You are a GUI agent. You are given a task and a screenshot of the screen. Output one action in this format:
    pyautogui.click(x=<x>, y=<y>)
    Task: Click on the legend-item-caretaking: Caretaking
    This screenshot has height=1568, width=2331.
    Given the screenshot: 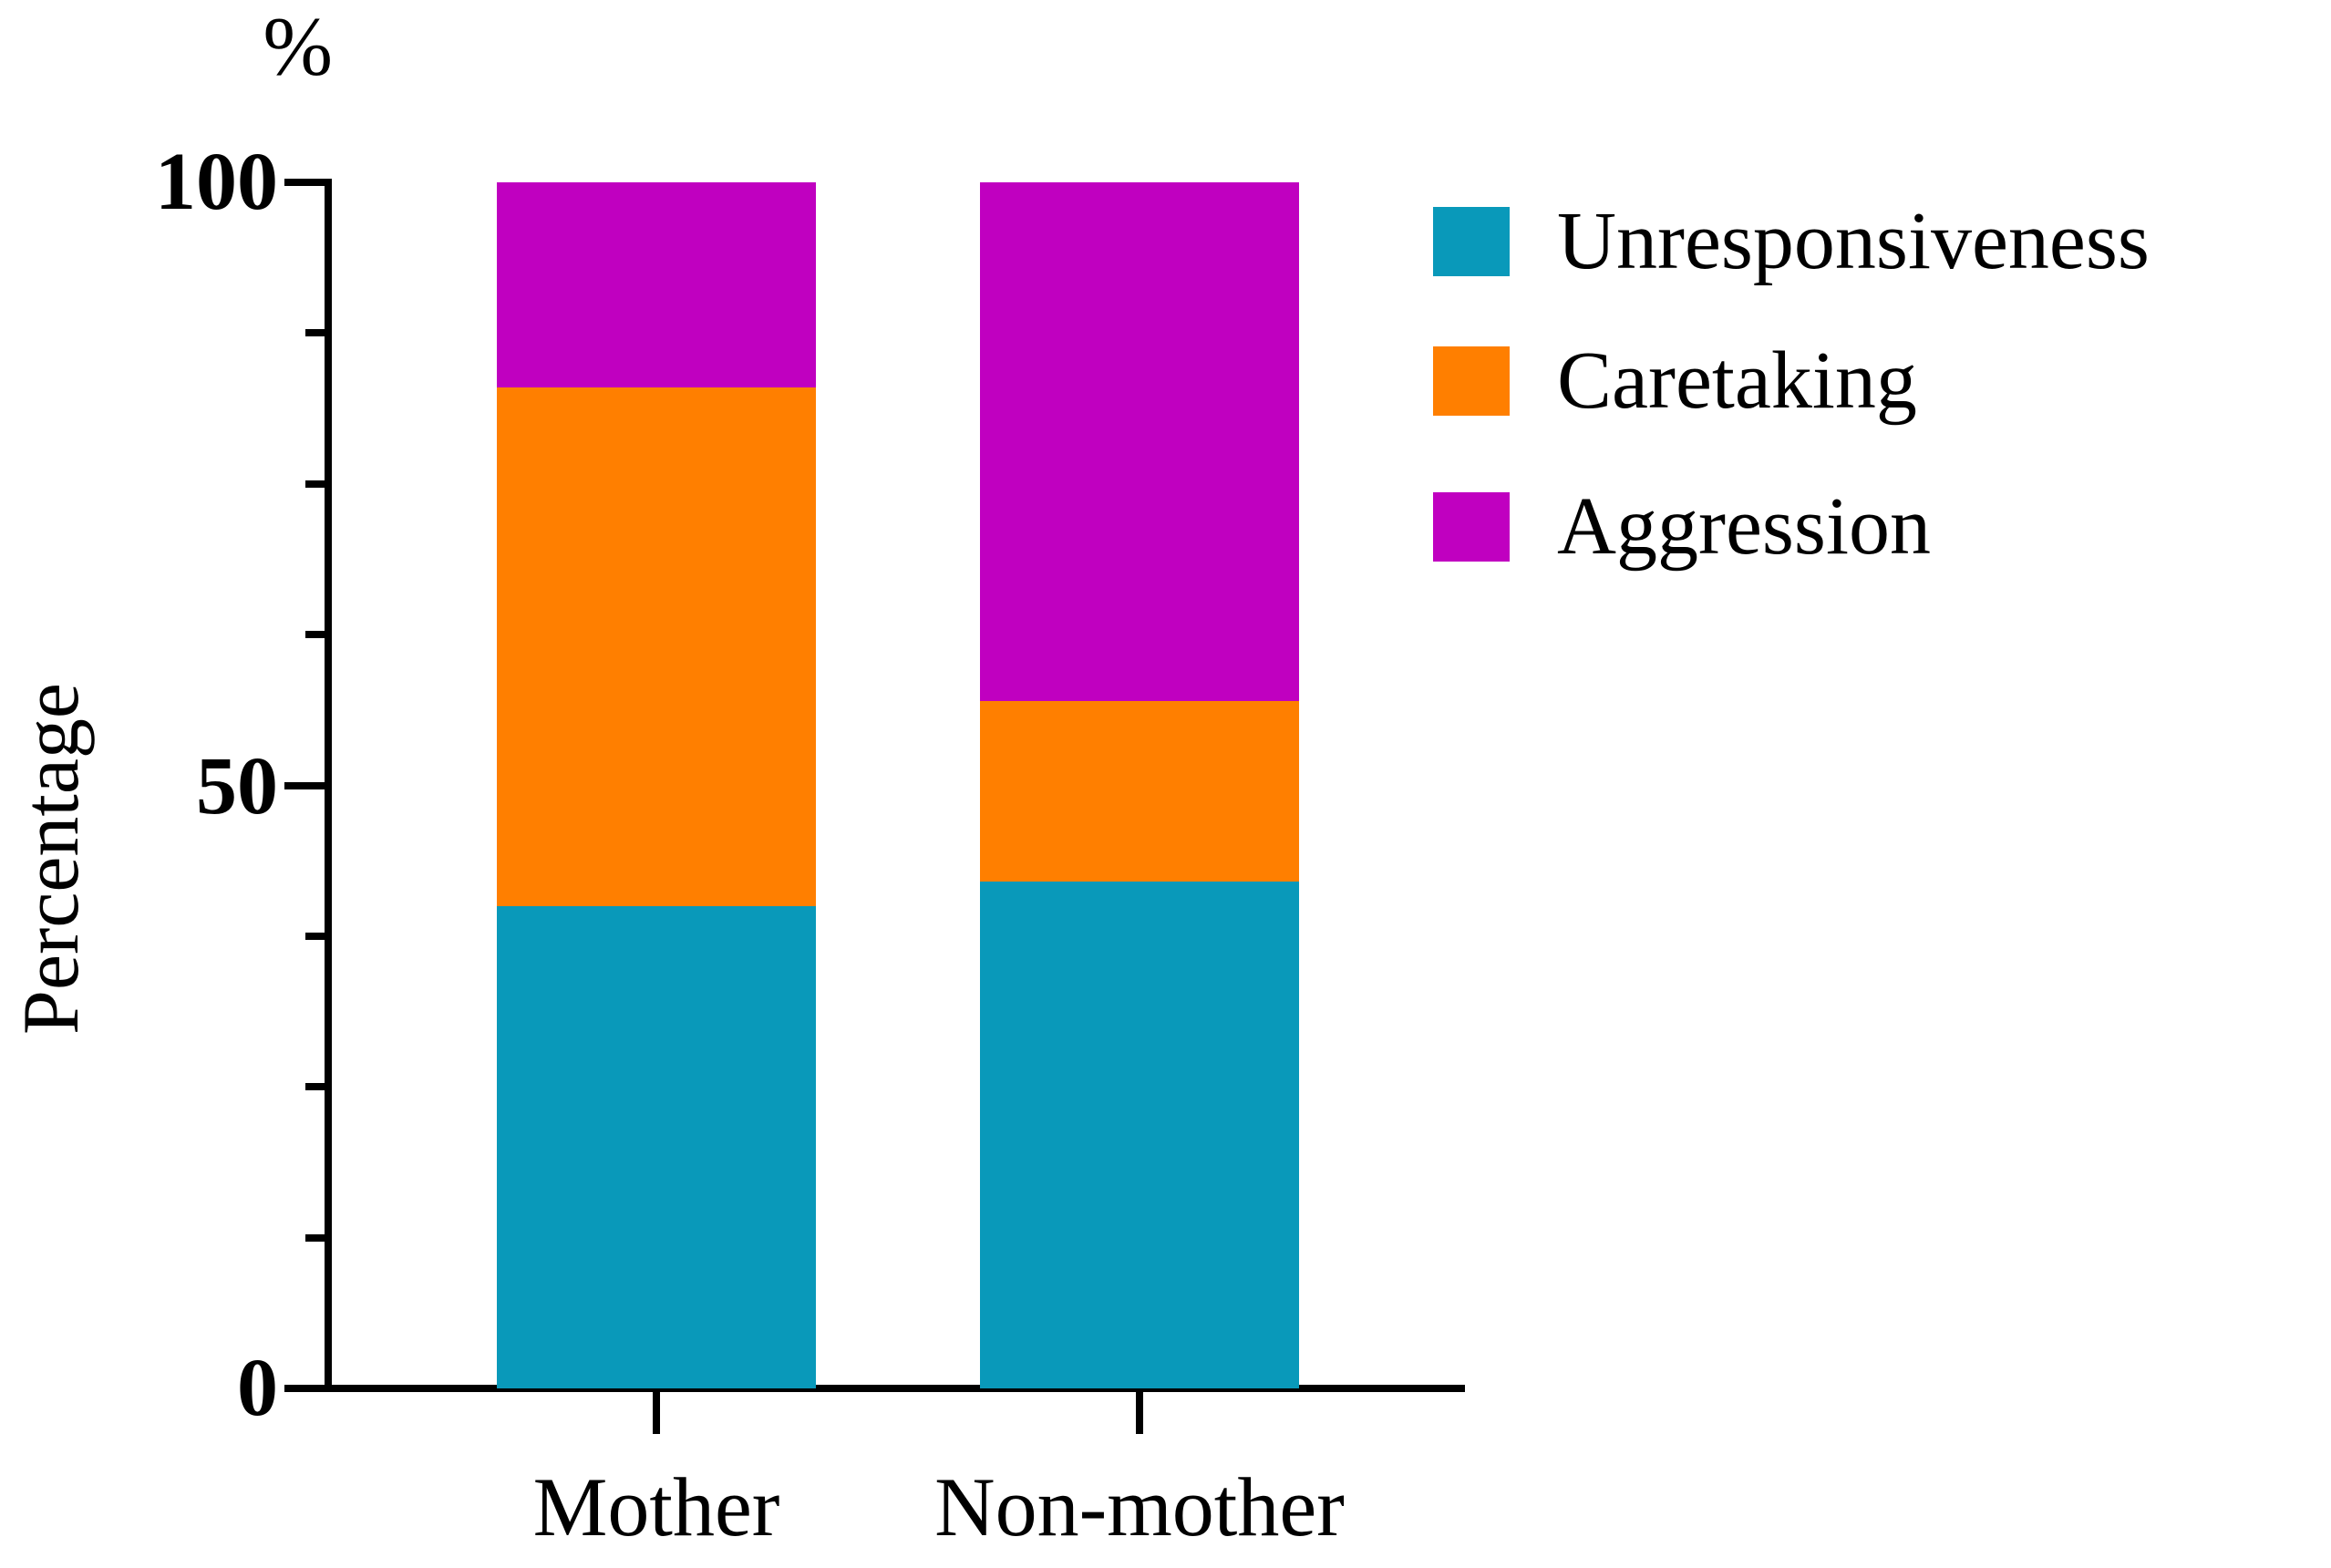 What is the action you would take?
    pyautogui.click(x=1675, y=381)
    